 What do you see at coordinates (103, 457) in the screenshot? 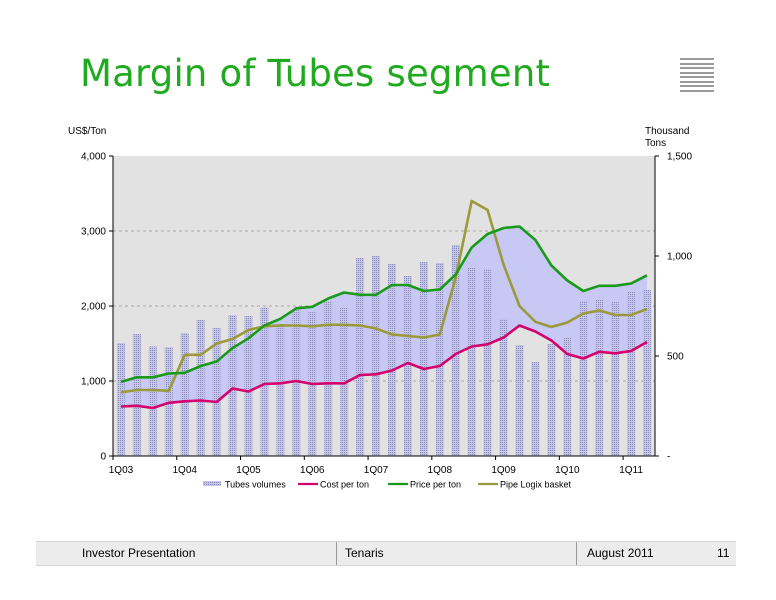
I see `left-tick-label: 0` at bounding box center [103, 457].